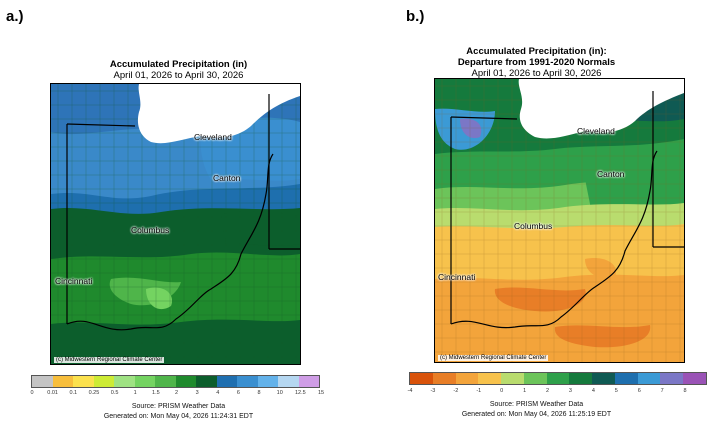 Image resolution: width=715 pixels, height=423 pixels. What do you see at coordinates (321, 393) in the screenshot?
I see `legend-tick-label: 15` at bounding box center [321, 393].